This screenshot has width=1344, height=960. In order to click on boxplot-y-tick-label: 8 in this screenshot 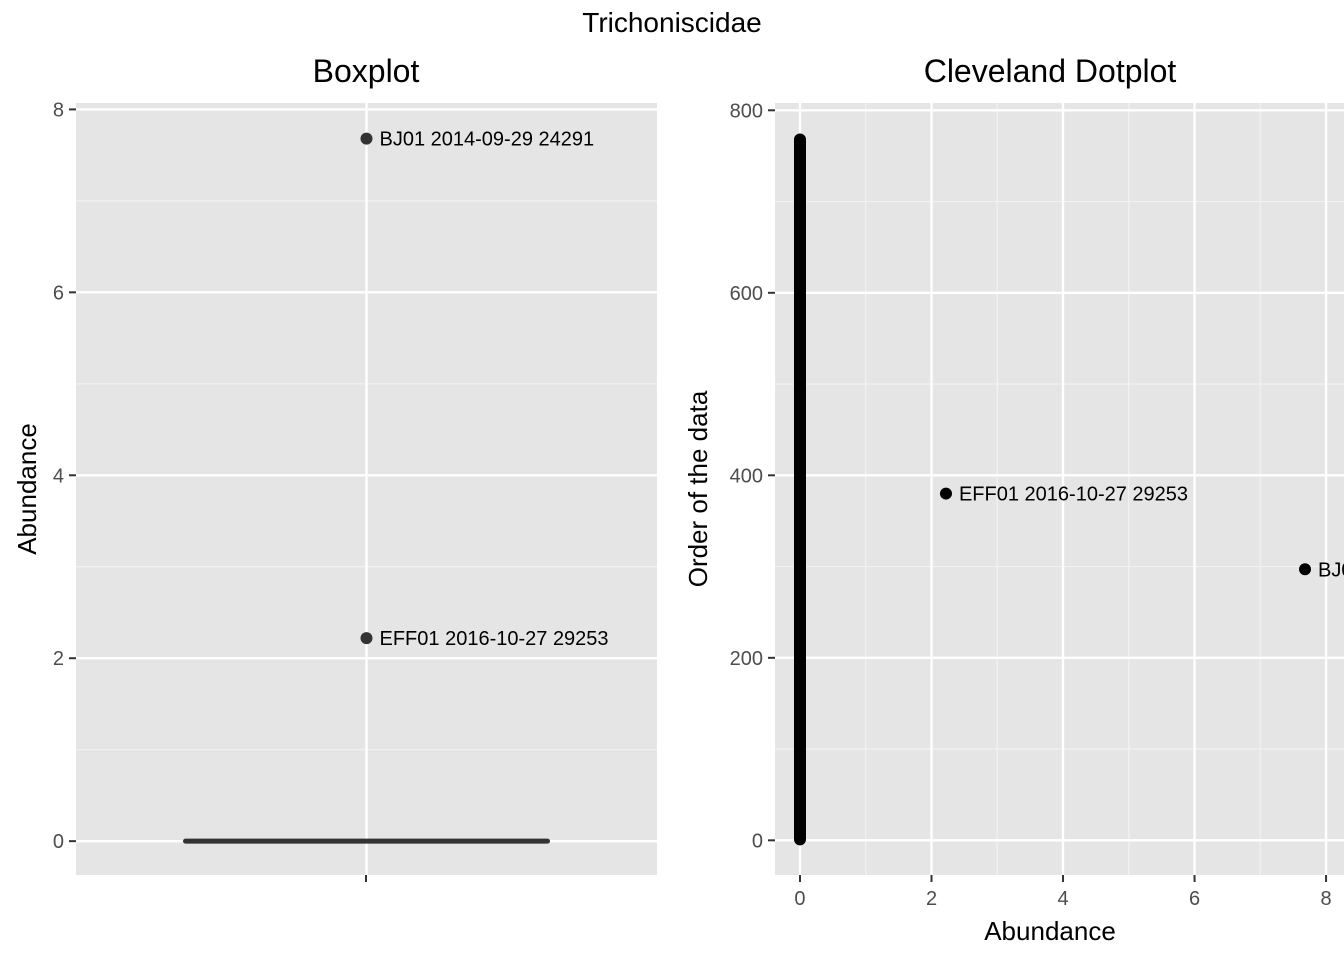, I will do `click(58, 110)`.